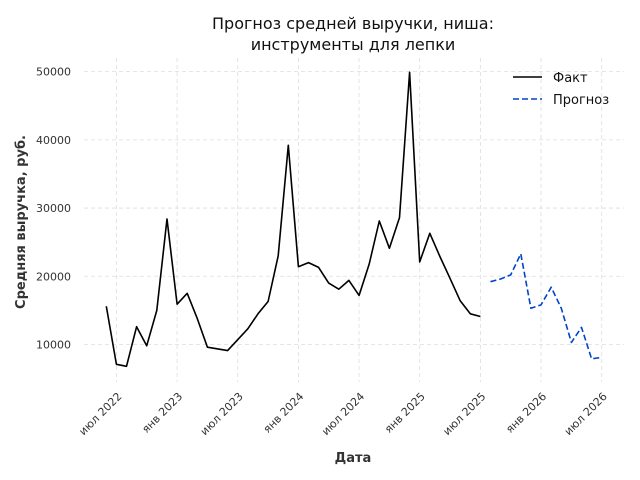 This screenshot has height=480, width=640. I want to click on legend-label: Факт, so click(570, 78).